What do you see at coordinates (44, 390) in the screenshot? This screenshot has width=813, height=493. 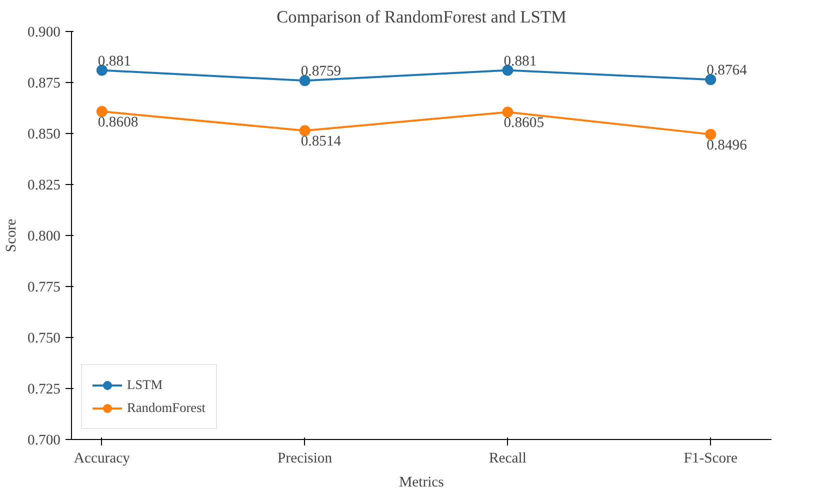 I see `y-tick-label: 0.725` at bounding box center [44, 390].